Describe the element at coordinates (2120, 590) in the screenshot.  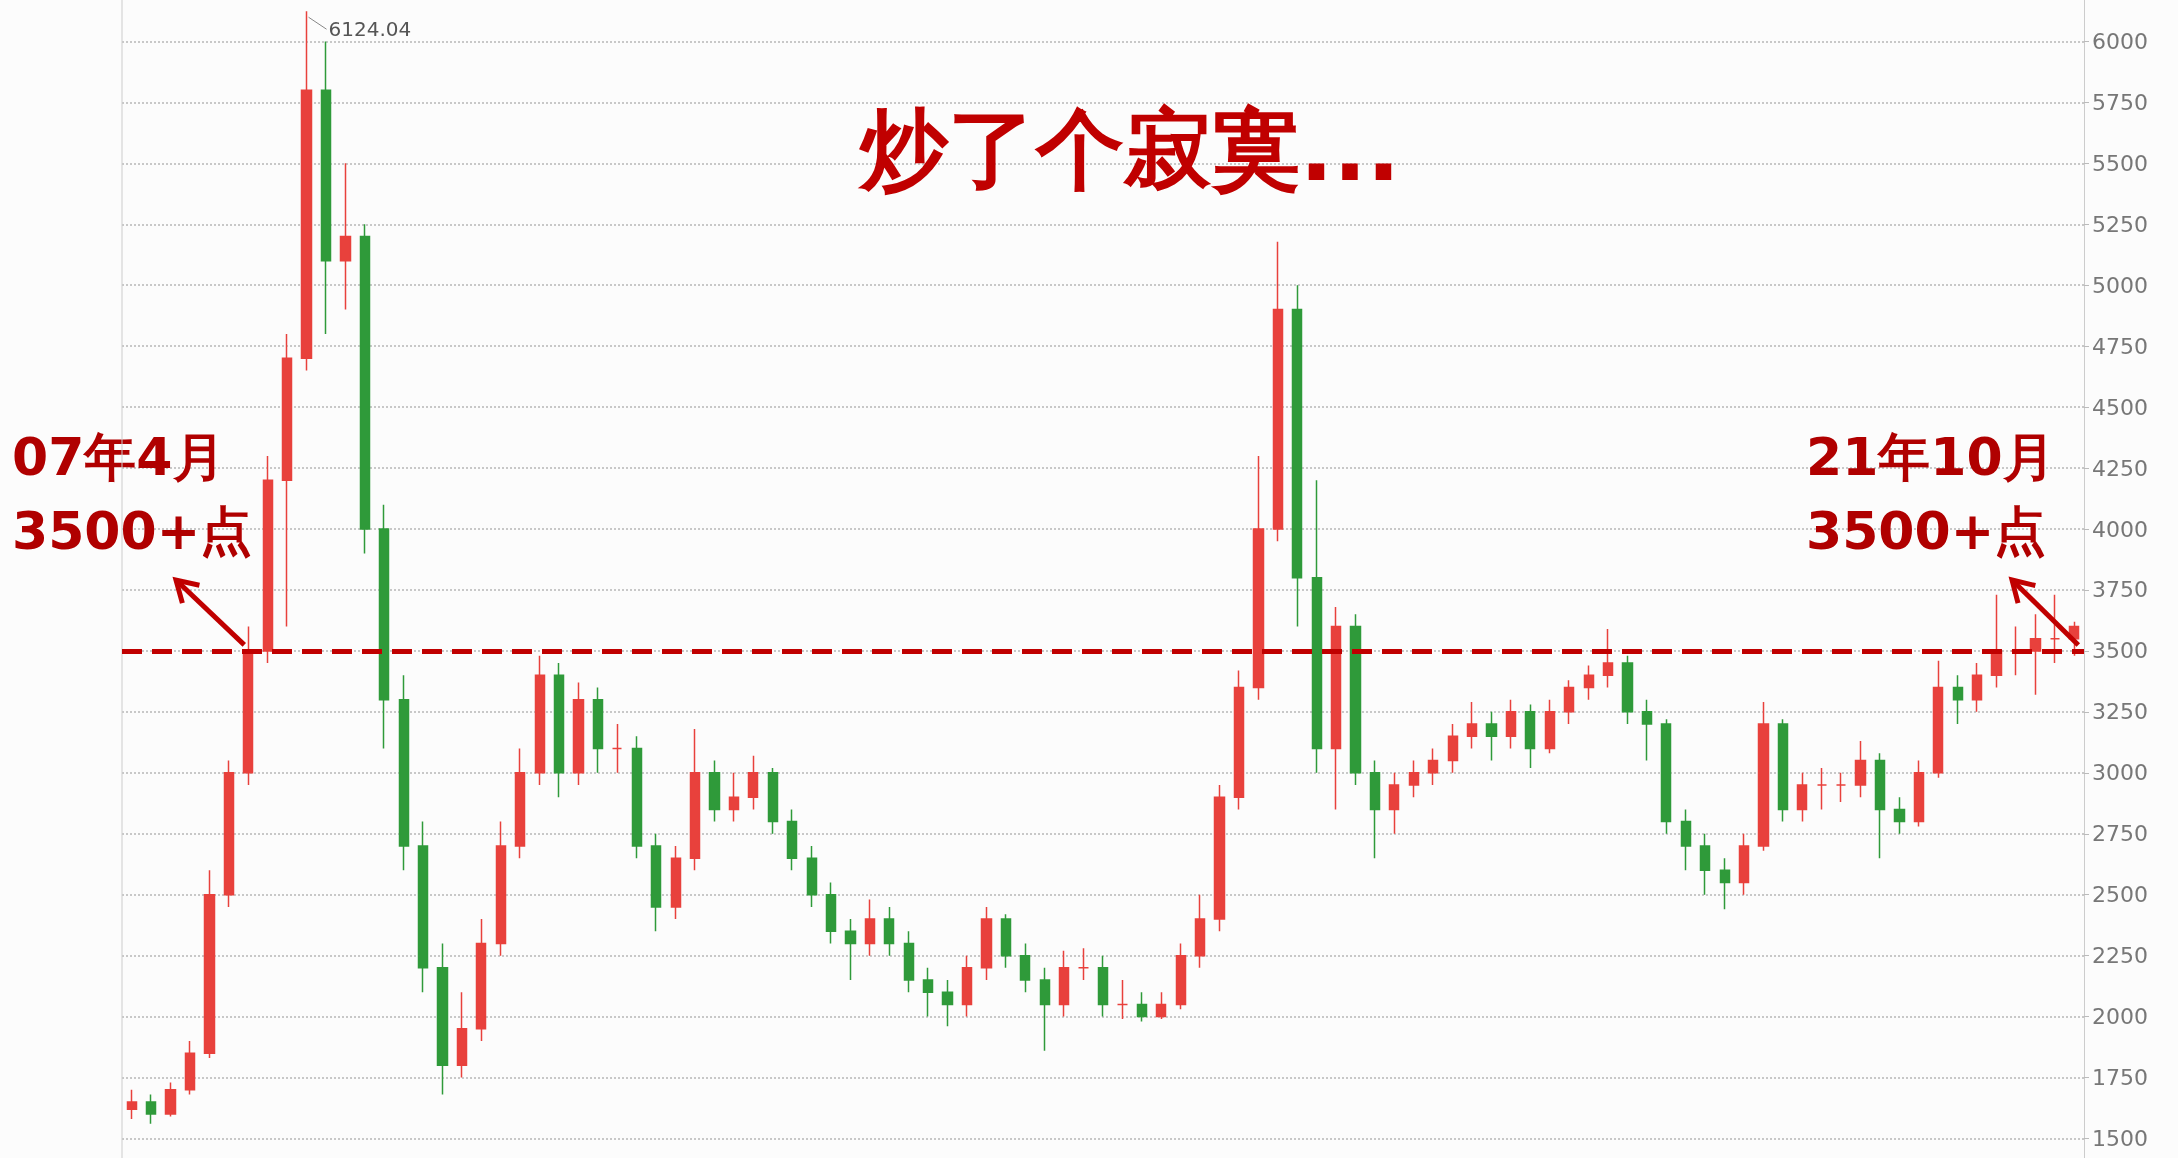
I see `y-tick-label: 3750` at that location.